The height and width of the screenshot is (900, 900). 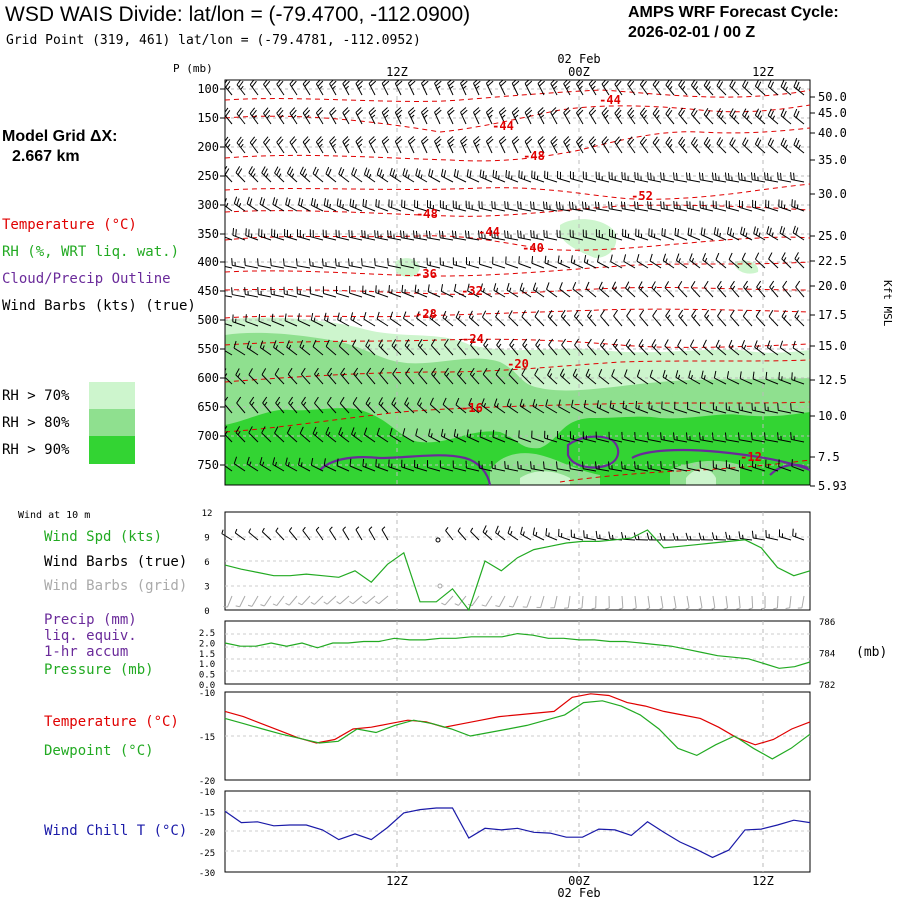 What do you see at coordinates (208, 320) in the screenshot?
I see `pressure-tick-label: 500` at bounding box center [208, 320].